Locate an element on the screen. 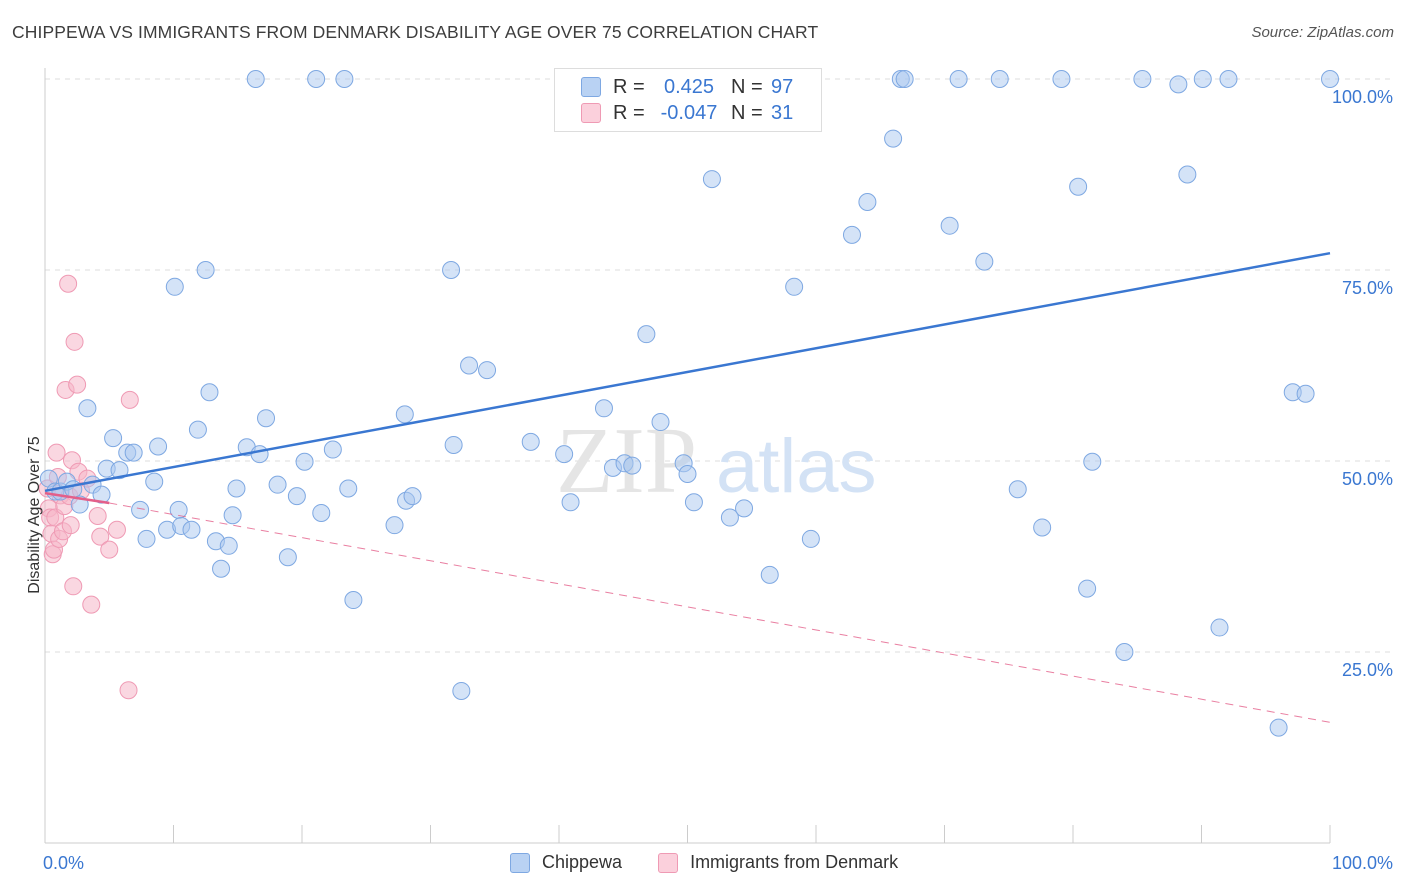 The height and width of the screenshot is (892, 1406). y-tick-label: 25.0% is located at coordinates (1367, 670).